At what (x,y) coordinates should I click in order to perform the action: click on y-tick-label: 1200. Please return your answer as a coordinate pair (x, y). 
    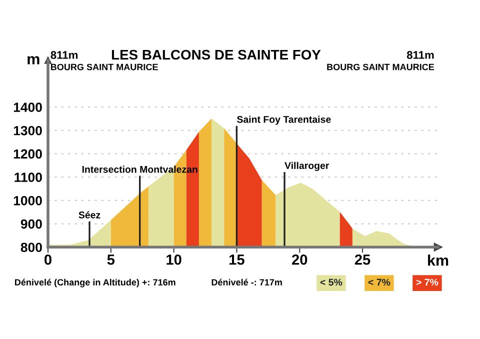
    Looking at the image, I should click on (28, 154).